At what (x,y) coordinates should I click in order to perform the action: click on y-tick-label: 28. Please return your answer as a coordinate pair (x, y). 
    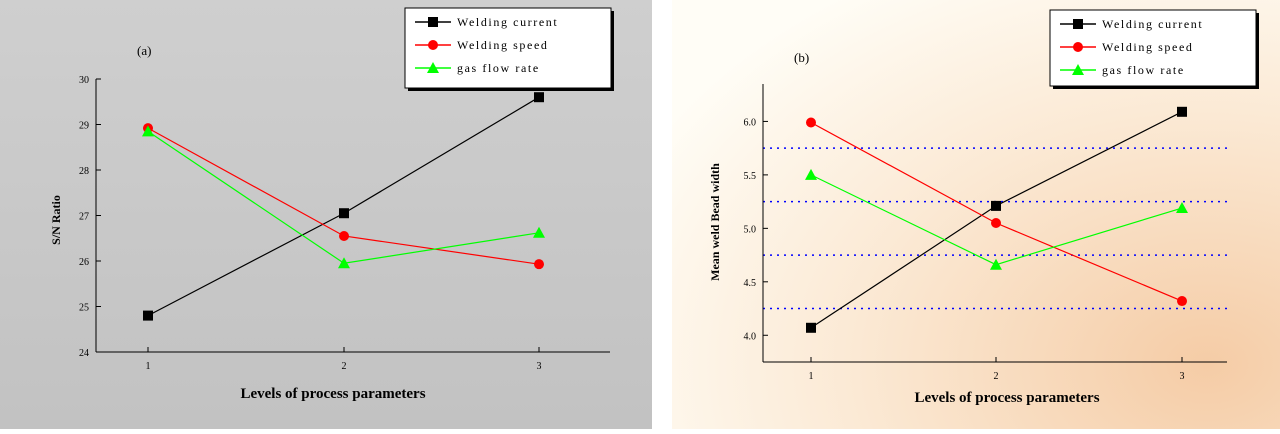
    Looking at the image, I should click on (84, 171).